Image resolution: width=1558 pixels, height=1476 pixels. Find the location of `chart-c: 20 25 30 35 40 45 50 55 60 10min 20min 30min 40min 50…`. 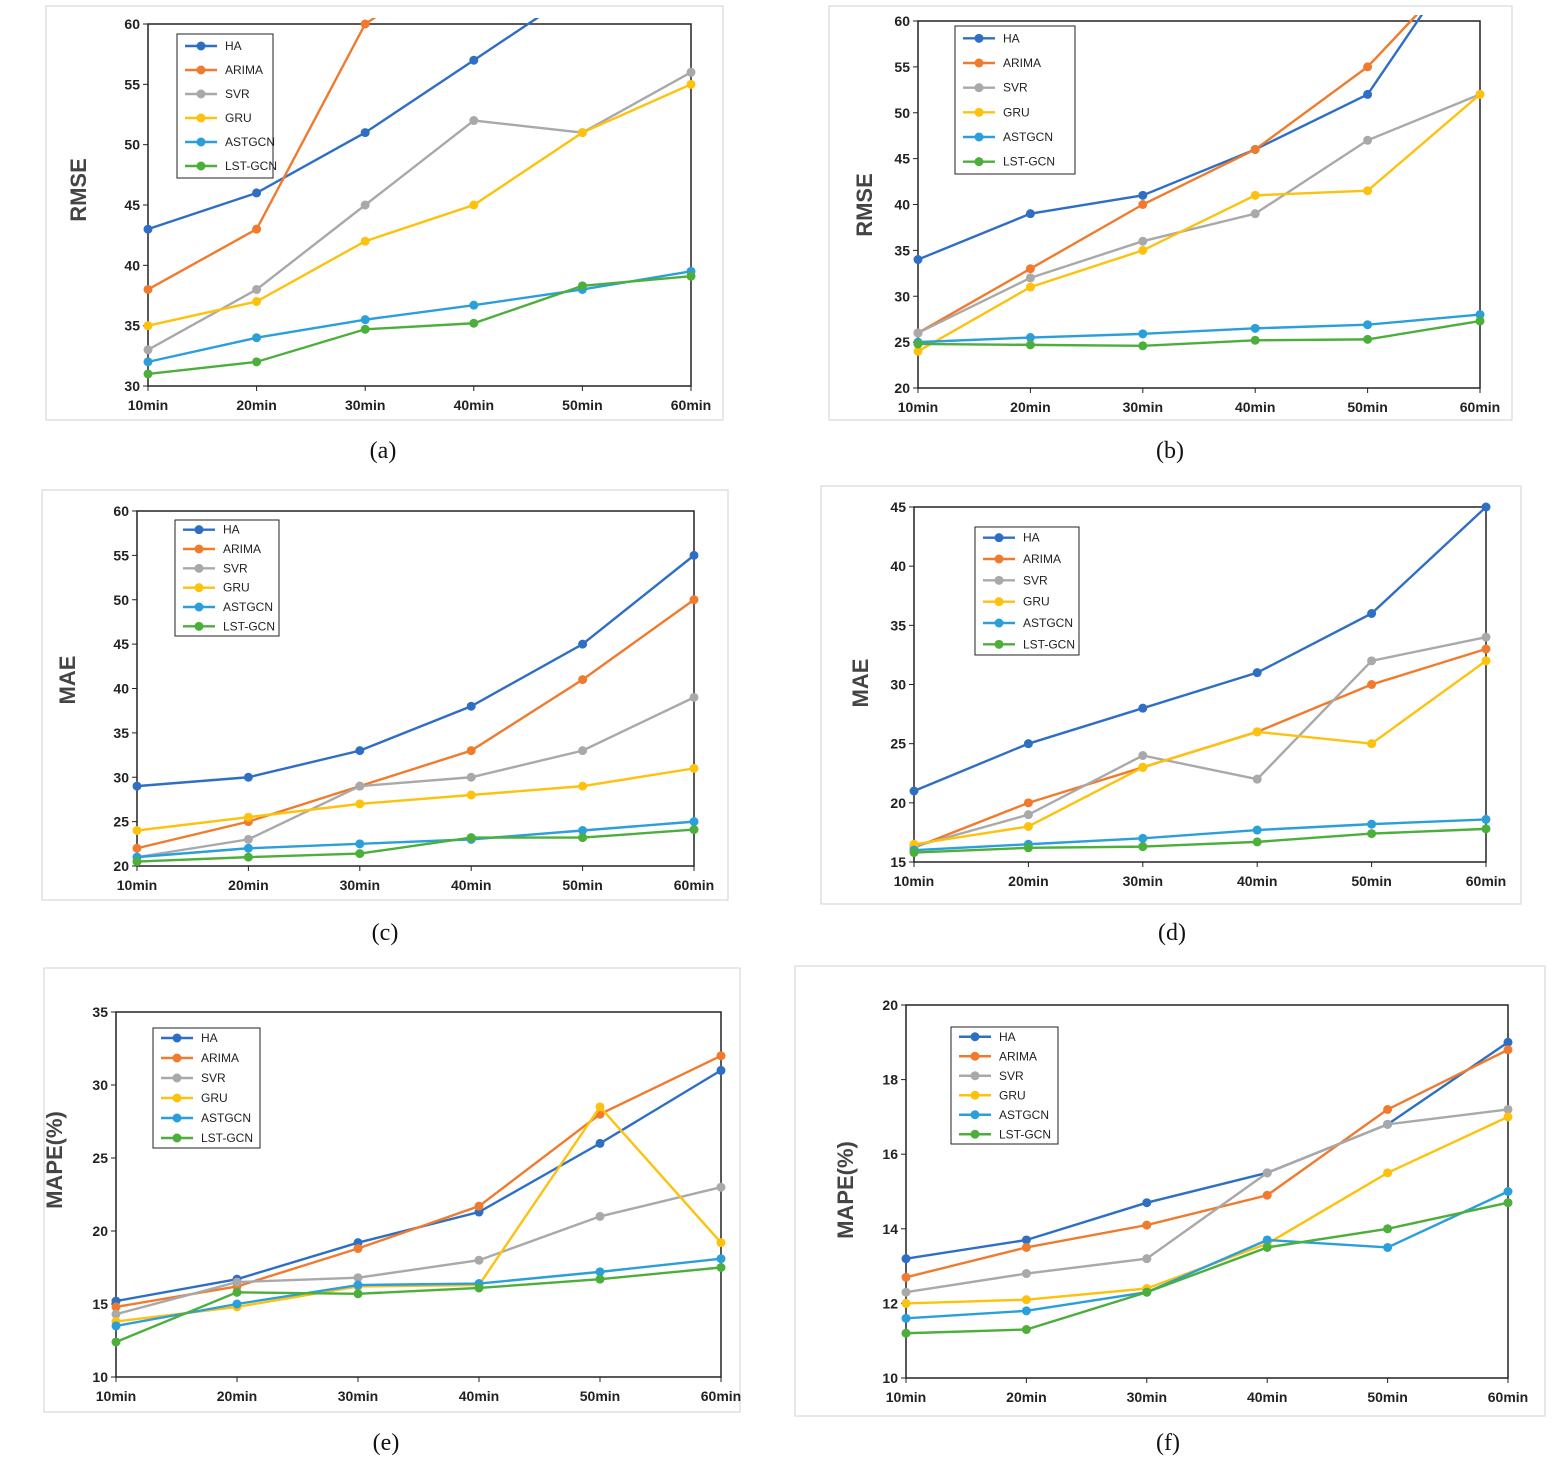

chart-c: 20 25 30 35 40 45 50 55 60 10min 20min 30min 40min 50… is located at coordinates (385, 717).